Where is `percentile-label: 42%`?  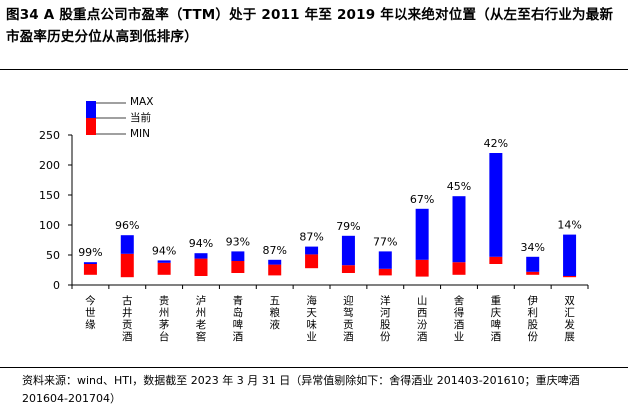 percentile-label: 42% is located at coordinates (496, 143).